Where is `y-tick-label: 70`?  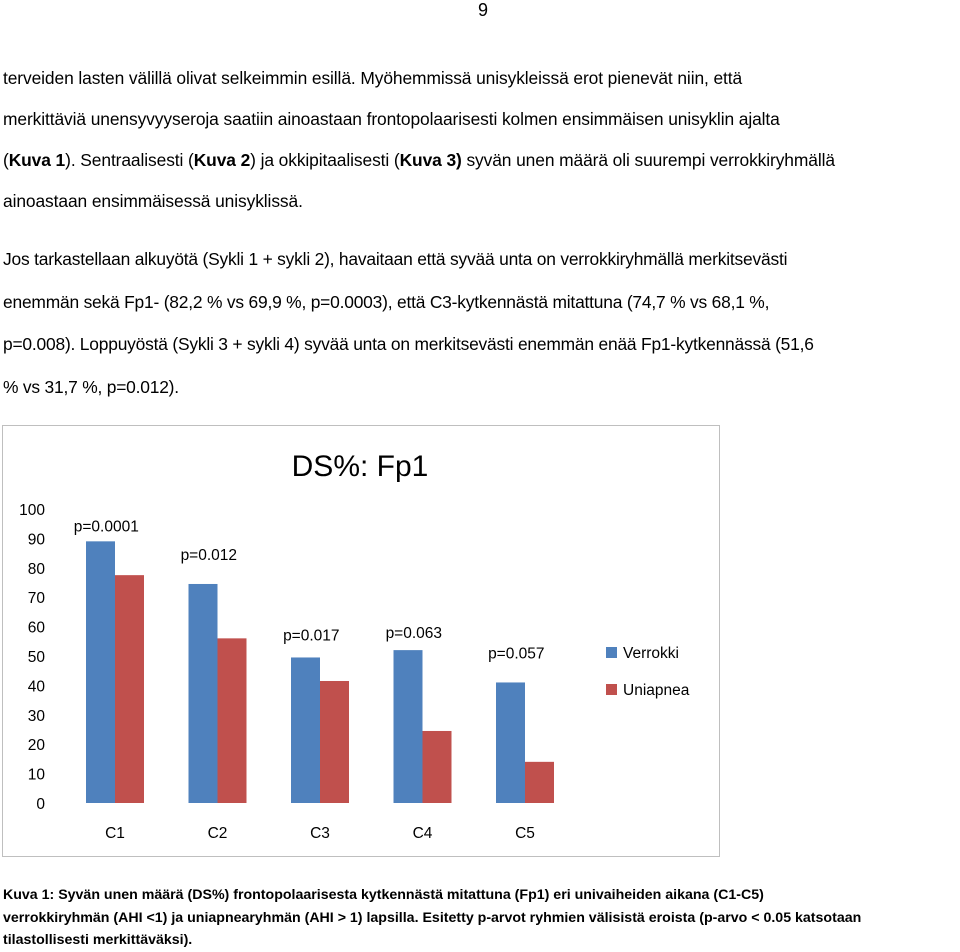 y-tick-label: 70 is located at coordinates (37, 598).